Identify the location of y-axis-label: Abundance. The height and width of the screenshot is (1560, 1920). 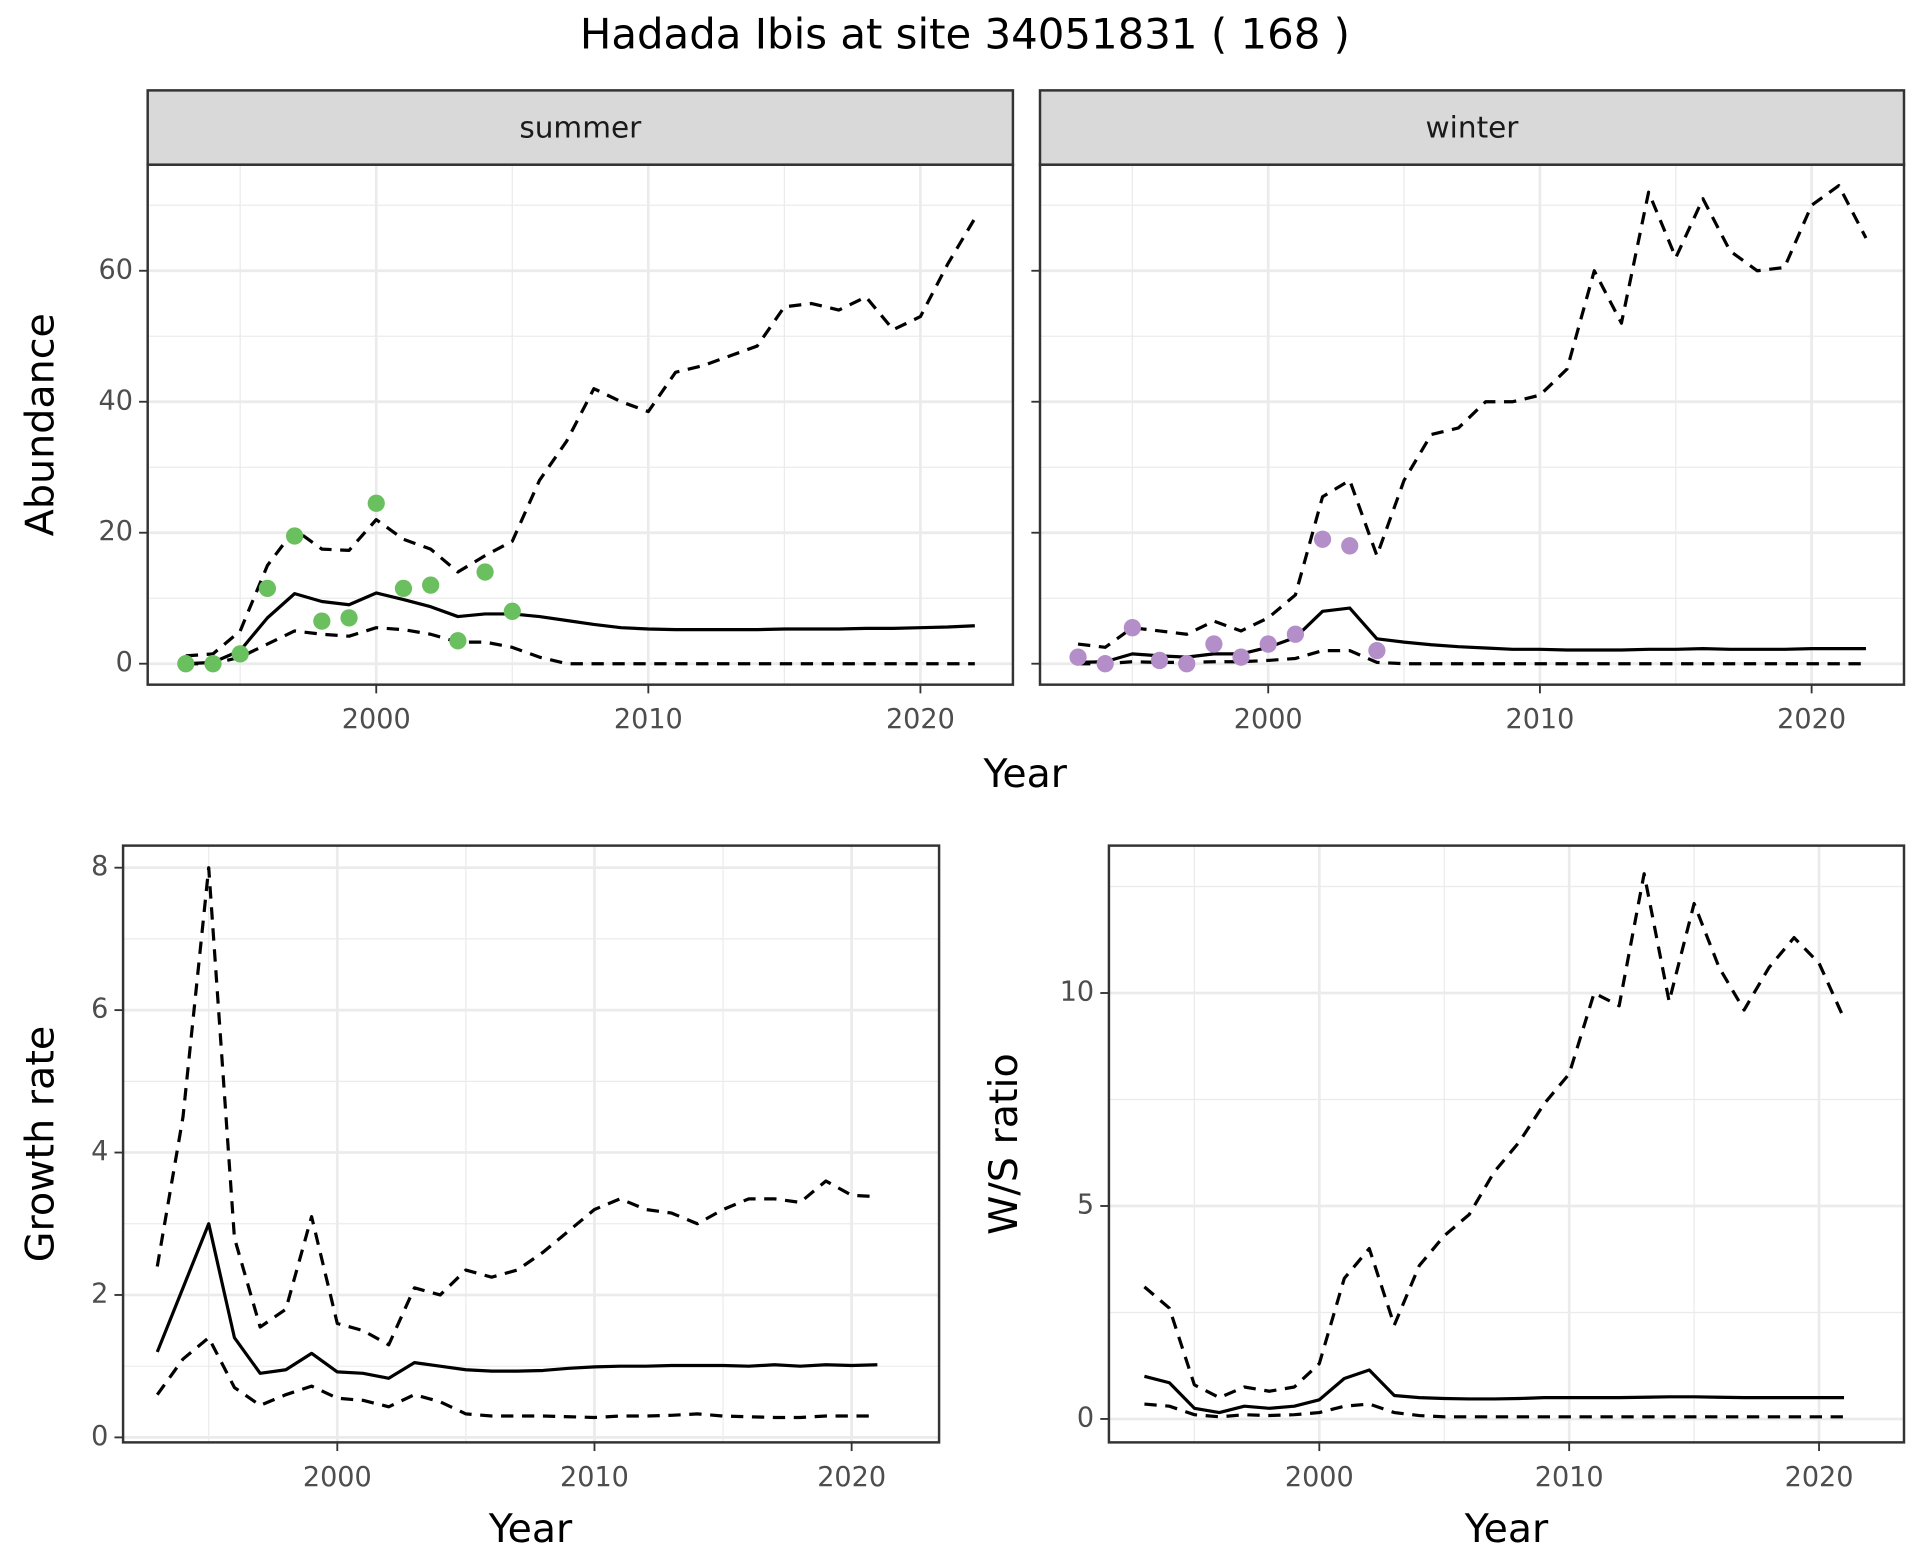
(41, 424).